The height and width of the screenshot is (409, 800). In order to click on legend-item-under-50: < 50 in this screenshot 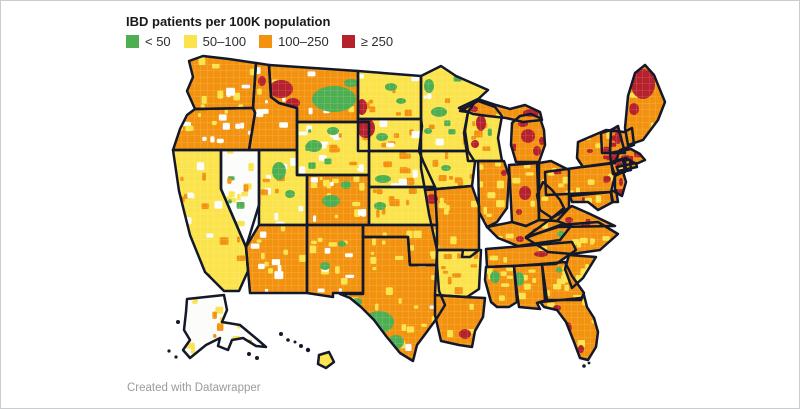, I will do `click(148, 41)`.